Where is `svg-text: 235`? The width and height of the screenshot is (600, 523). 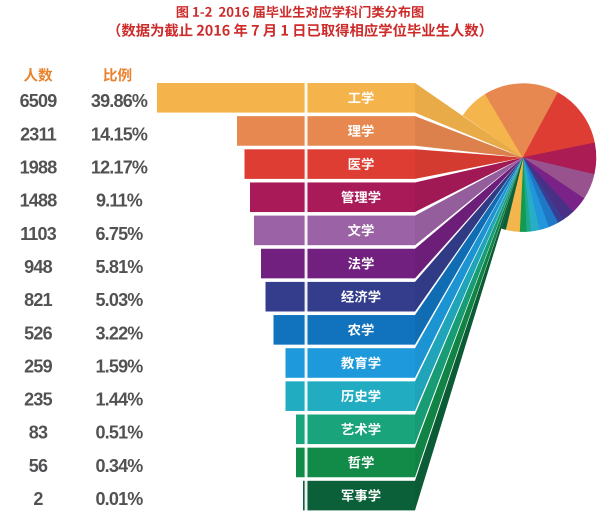 svg-text: 235 is located at coordinates (38, 400).